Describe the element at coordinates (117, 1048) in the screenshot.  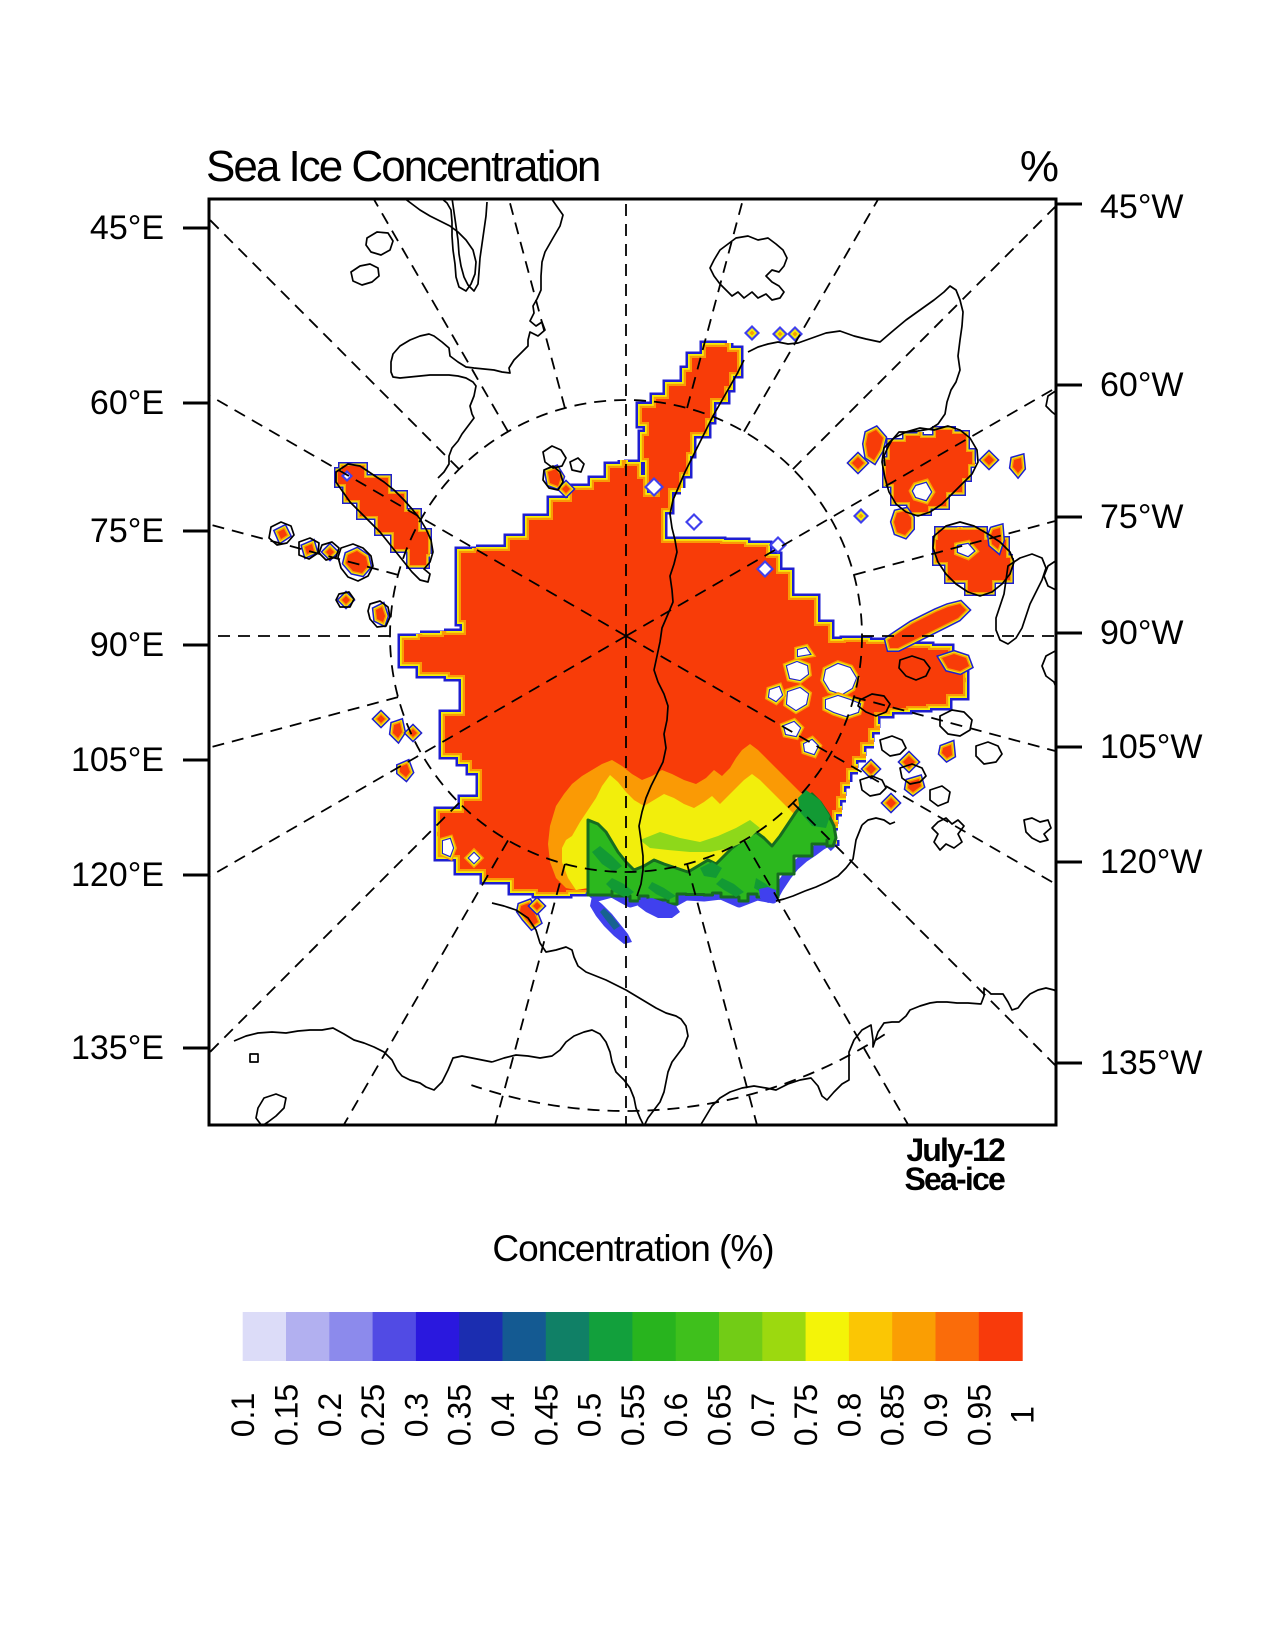
I see `svg-text: 135°E` at that location.